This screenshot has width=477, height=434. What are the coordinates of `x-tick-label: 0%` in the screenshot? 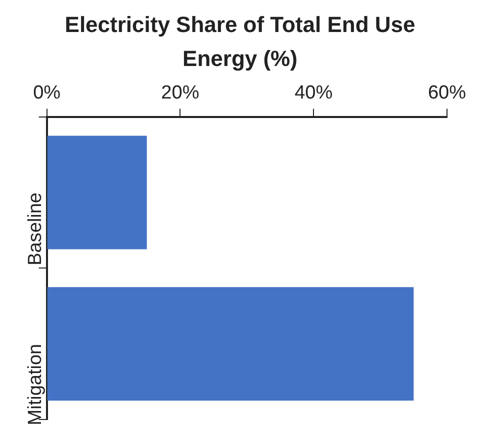 It's located at (47, 93).